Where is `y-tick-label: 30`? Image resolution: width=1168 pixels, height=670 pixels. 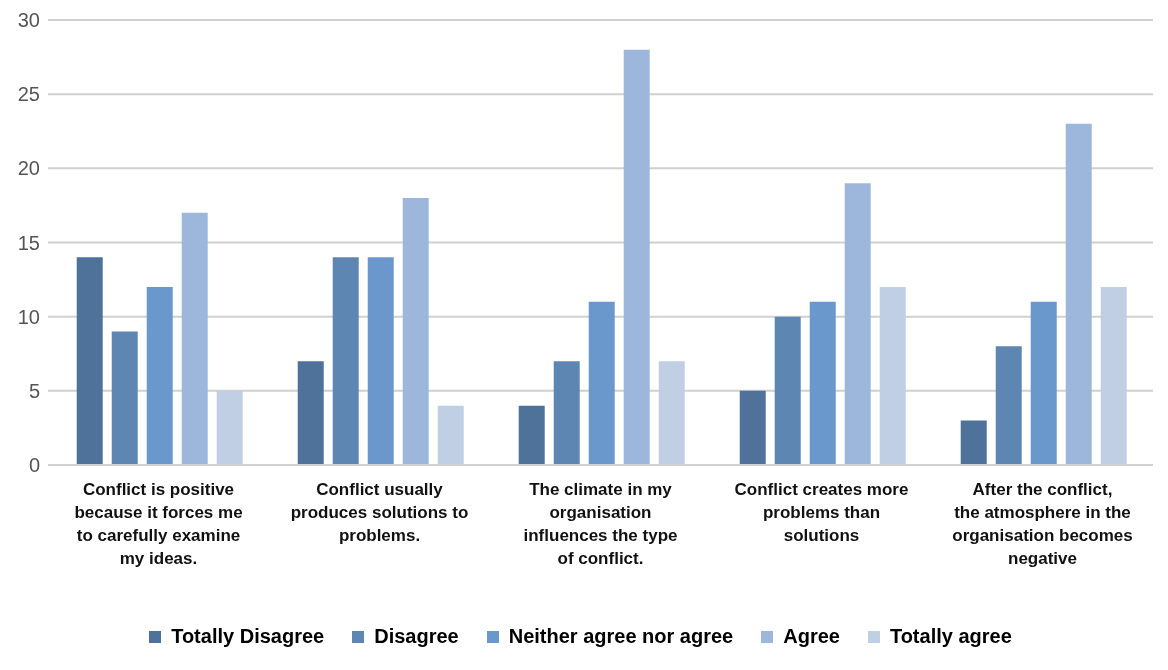 y-tick-label: 30 is located at coordinates (28, 20).